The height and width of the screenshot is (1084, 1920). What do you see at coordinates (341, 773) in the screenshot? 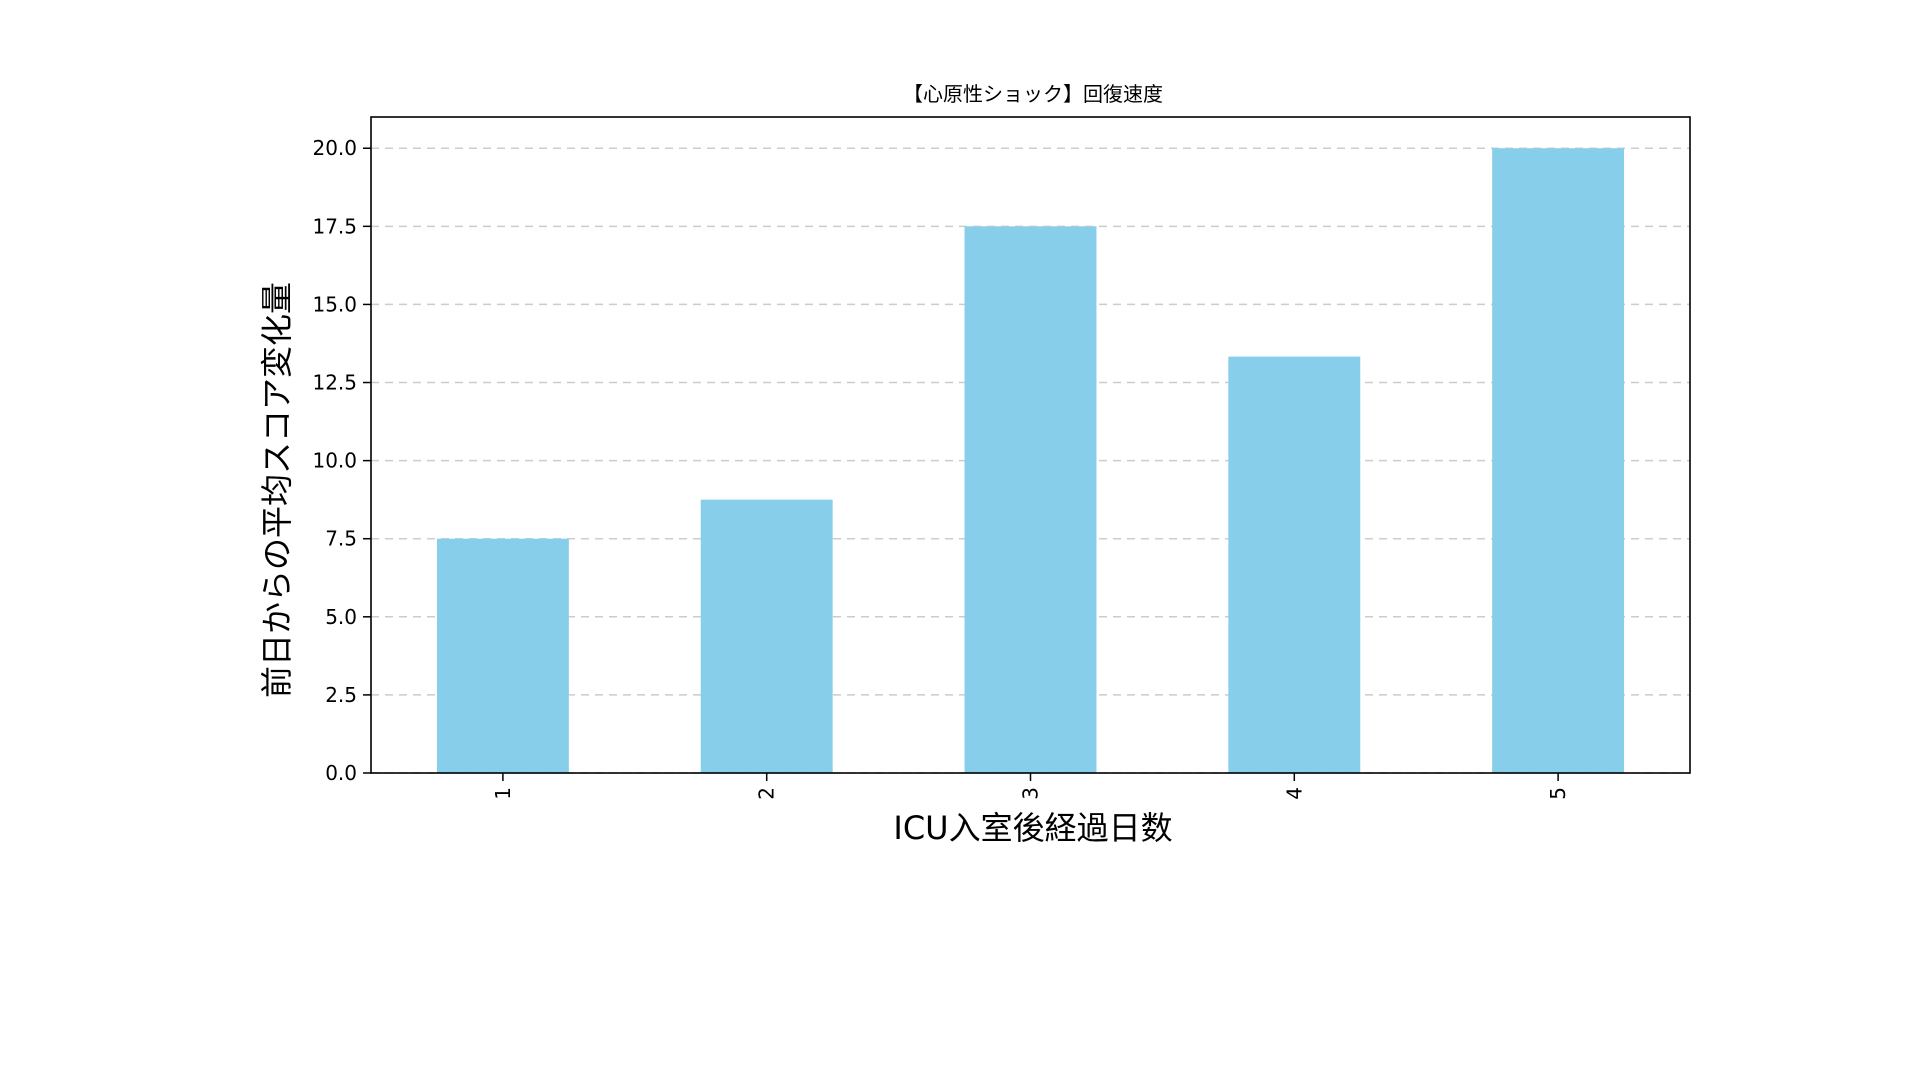
I see `y-tick-label: 0.0` at bounding box center [341, 773].